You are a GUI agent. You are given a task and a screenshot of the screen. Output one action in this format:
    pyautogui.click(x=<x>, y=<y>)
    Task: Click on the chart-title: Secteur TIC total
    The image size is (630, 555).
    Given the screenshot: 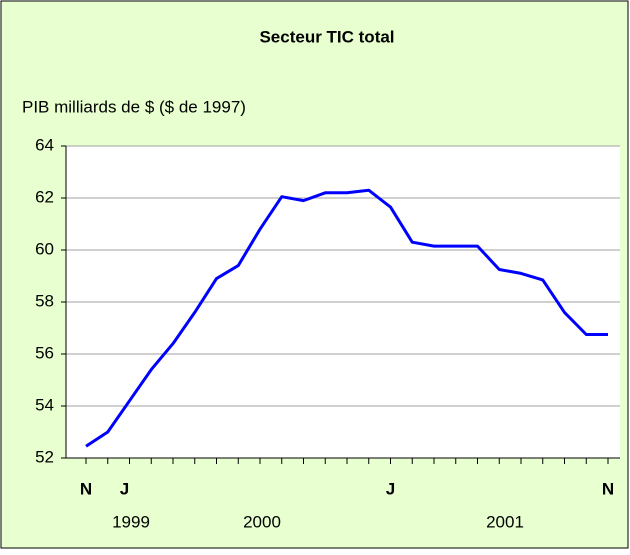 What is the action you would take?
    pyautogui.click(x=326, y=36)
    